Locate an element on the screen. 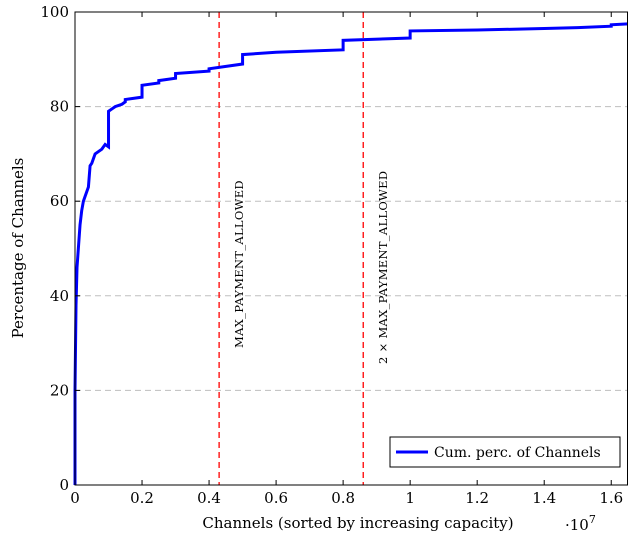 The width and height of the screenshot is (628, 538). vline-label: 2 × MAX_PAYMENT_ALLOWED is located at coordinates (383, 267).